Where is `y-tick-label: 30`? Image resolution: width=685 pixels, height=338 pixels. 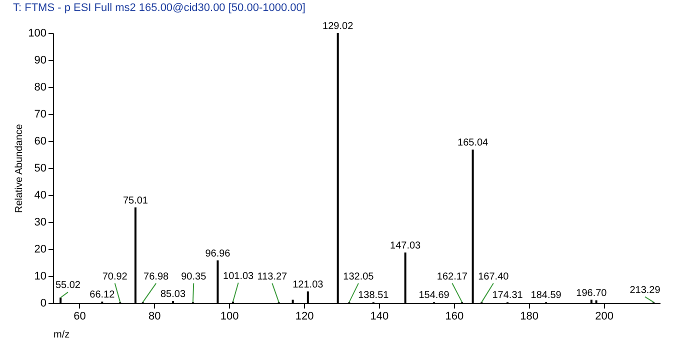 y-tick-label: 30 is located at coordinates (40, 222).